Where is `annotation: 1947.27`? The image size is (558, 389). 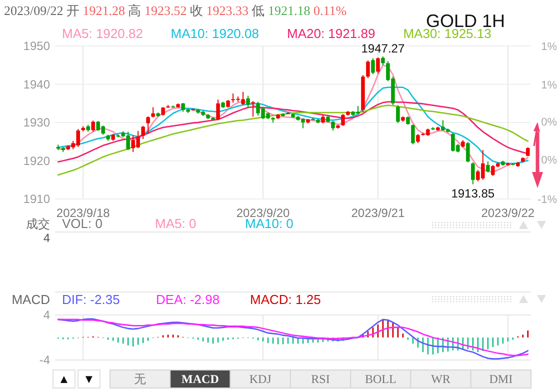 annotation: 1947.27 is located at coordinates (383, 48).